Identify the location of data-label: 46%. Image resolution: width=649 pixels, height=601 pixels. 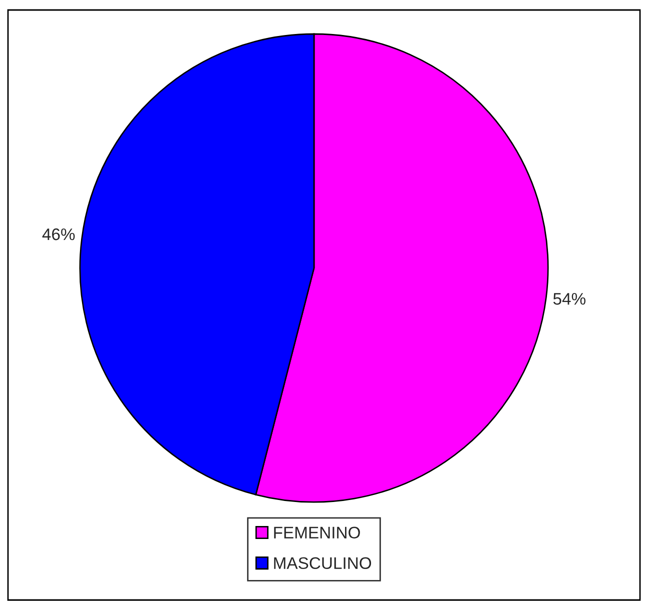
(58, 234).